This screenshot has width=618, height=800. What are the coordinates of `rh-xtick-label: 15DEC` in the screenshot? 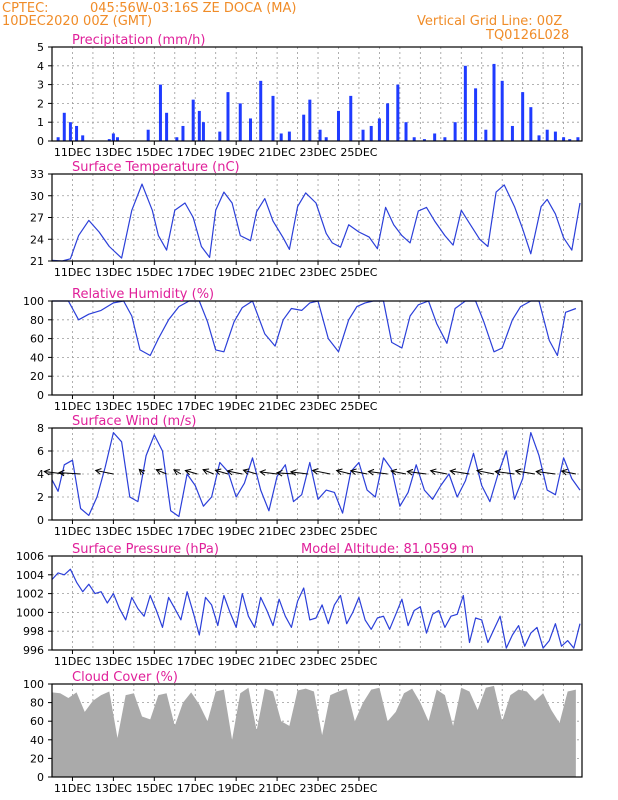 It's located at (154, 406).